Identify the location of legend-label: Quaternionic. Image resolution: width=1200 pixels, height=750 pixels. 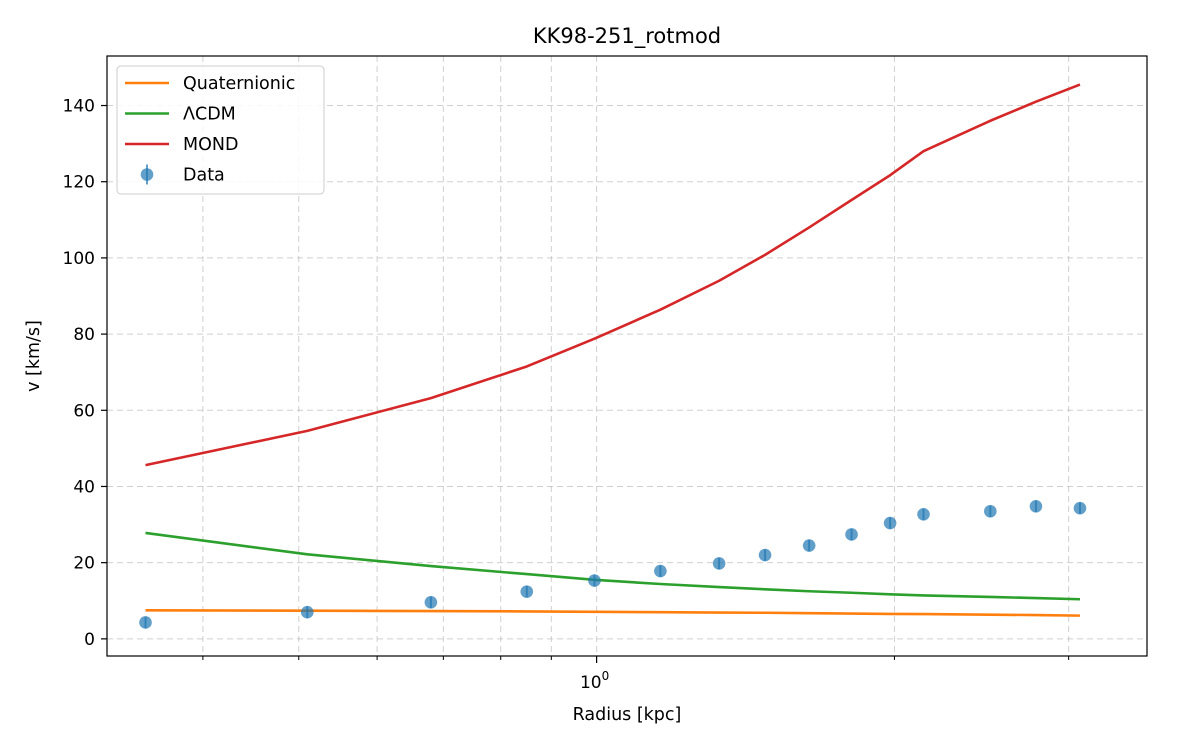
(239, 84).